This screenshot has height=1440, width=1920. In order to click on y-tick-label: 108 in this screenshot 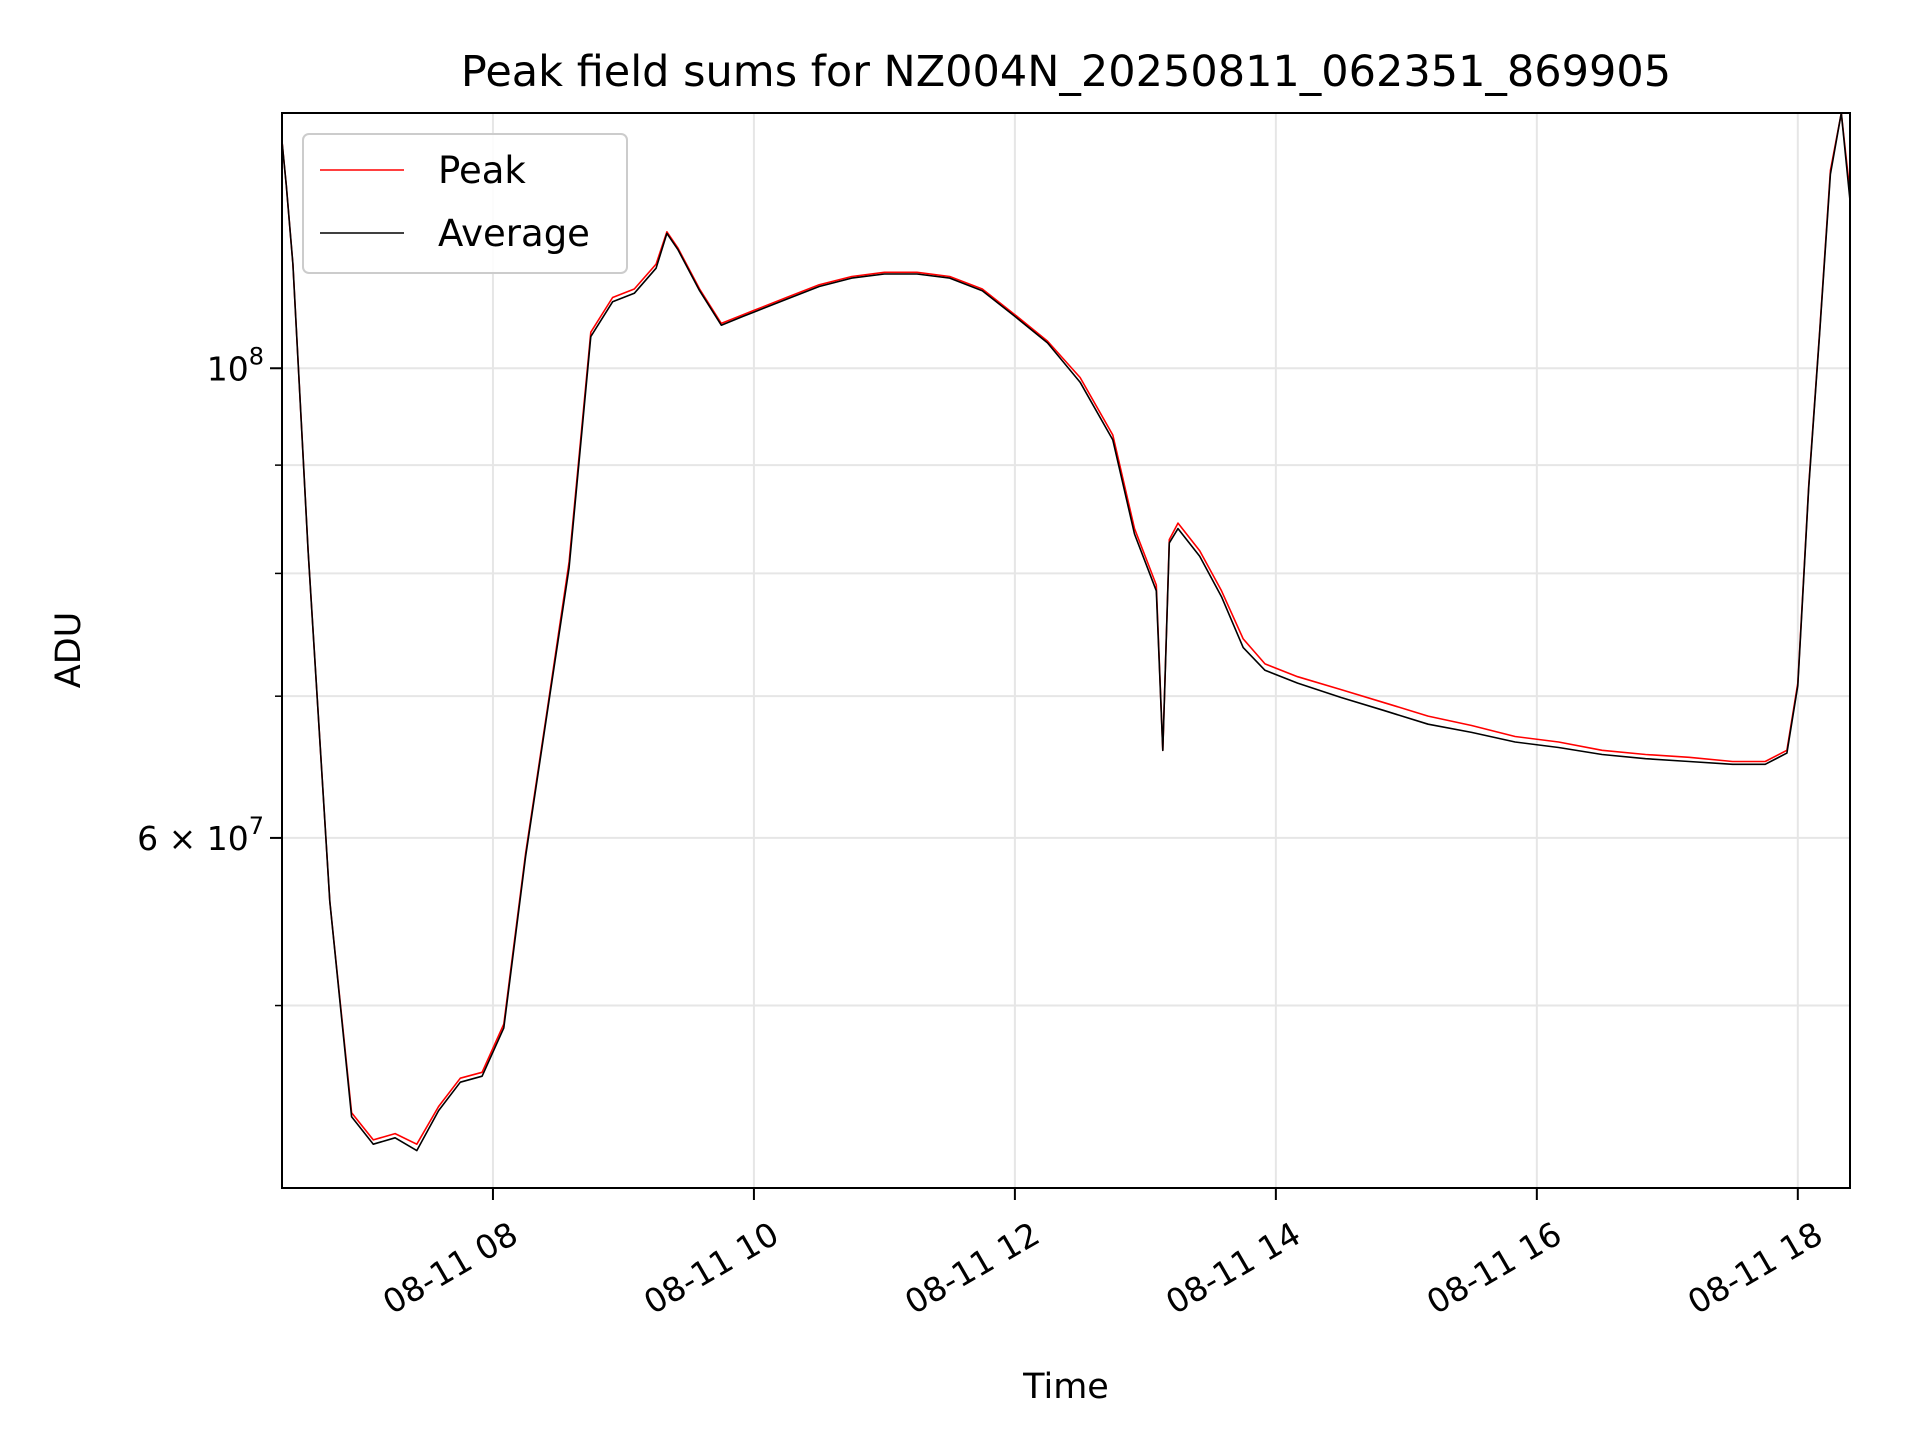, I will do `click(235, 365)`.